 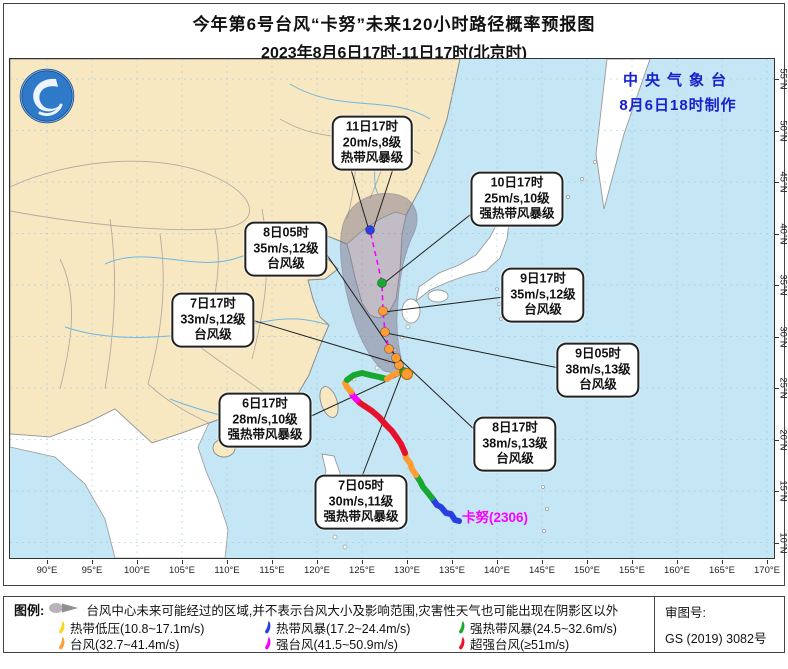 What do you see at coordinates (119, 483) in the screenshot?
I see `indochina-peninsula` at bounding box center [119, 483].